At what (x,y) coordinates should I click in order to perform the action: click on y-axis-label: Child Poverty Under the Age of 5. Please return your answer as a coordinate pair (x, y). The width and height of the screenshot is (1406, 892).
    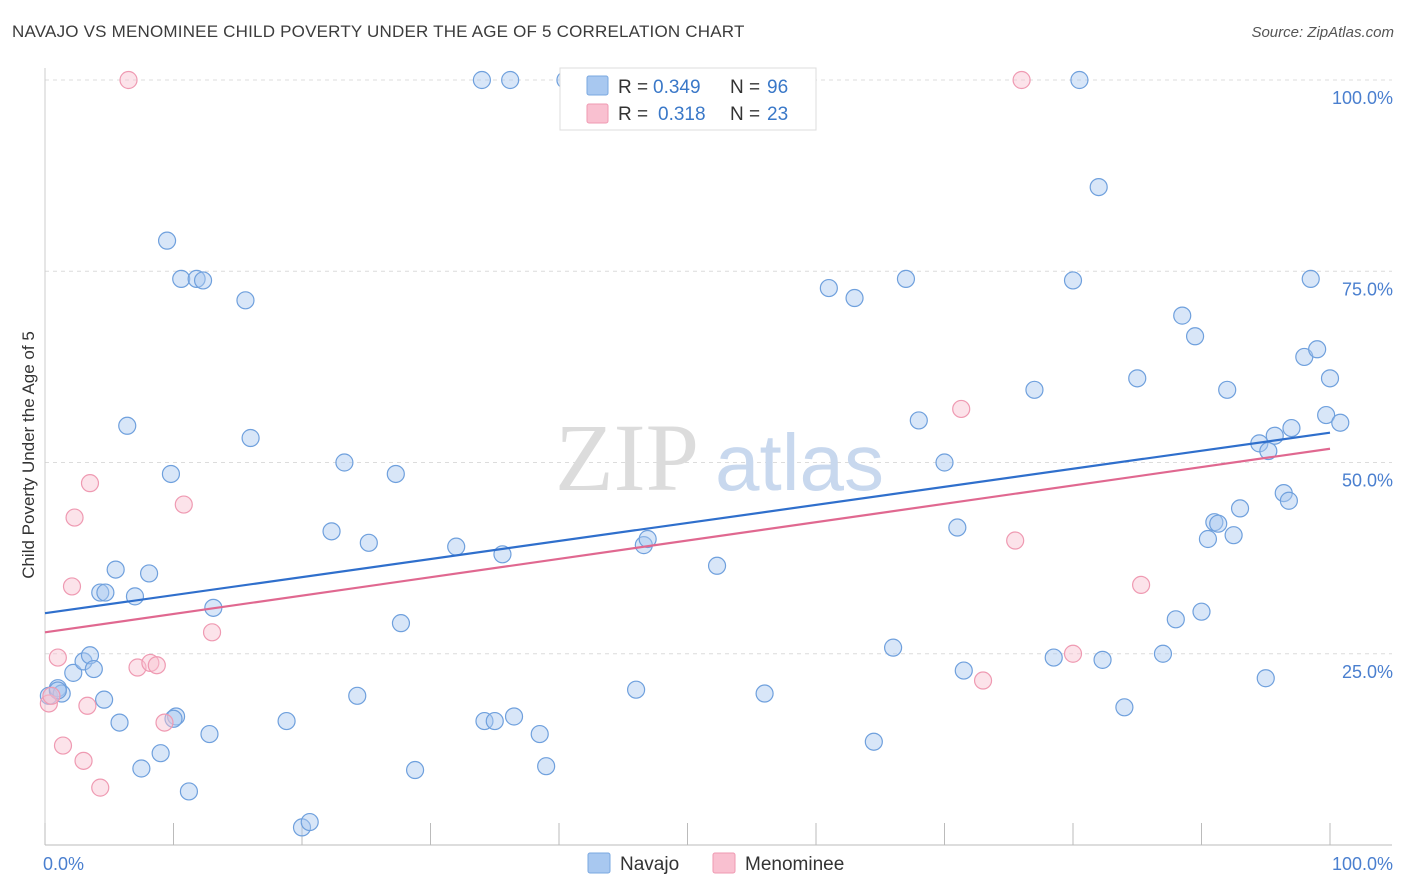
    Looking at the image, I should click on (28, 455).